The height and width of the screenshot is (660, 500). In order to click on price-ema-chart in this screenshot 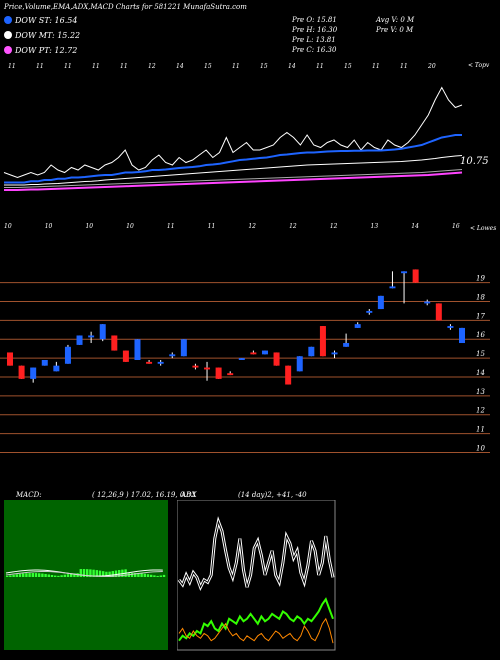, I will do `click(233, 138)`.